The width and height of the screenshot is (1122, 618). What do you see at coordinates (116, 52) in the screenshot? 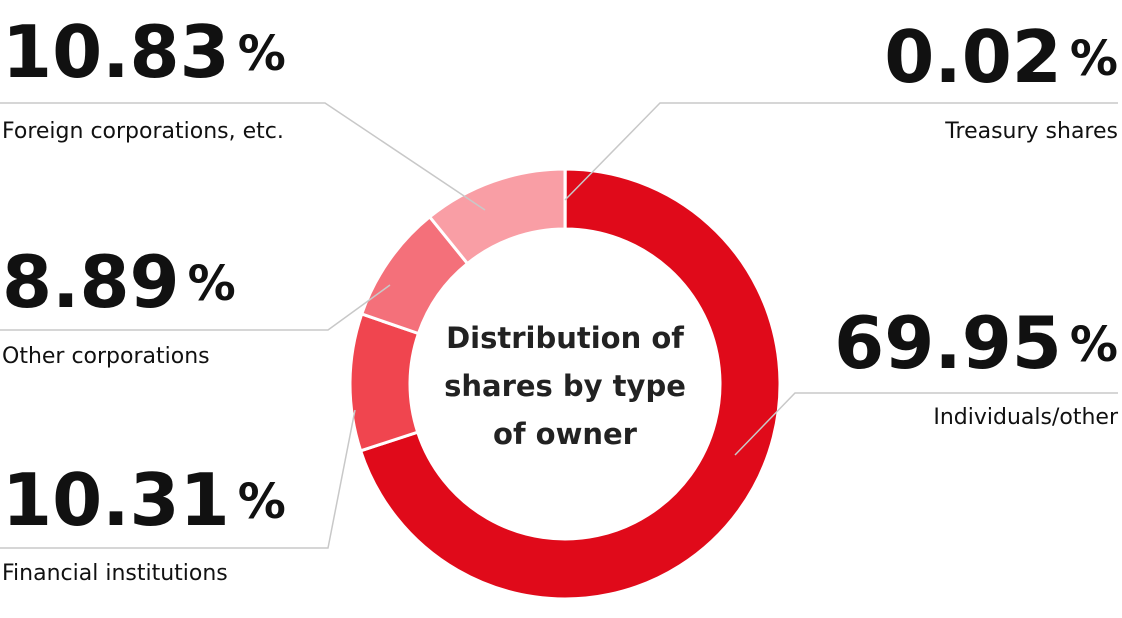
I see `value-number: 10.83` at bounding box center [116, 52].